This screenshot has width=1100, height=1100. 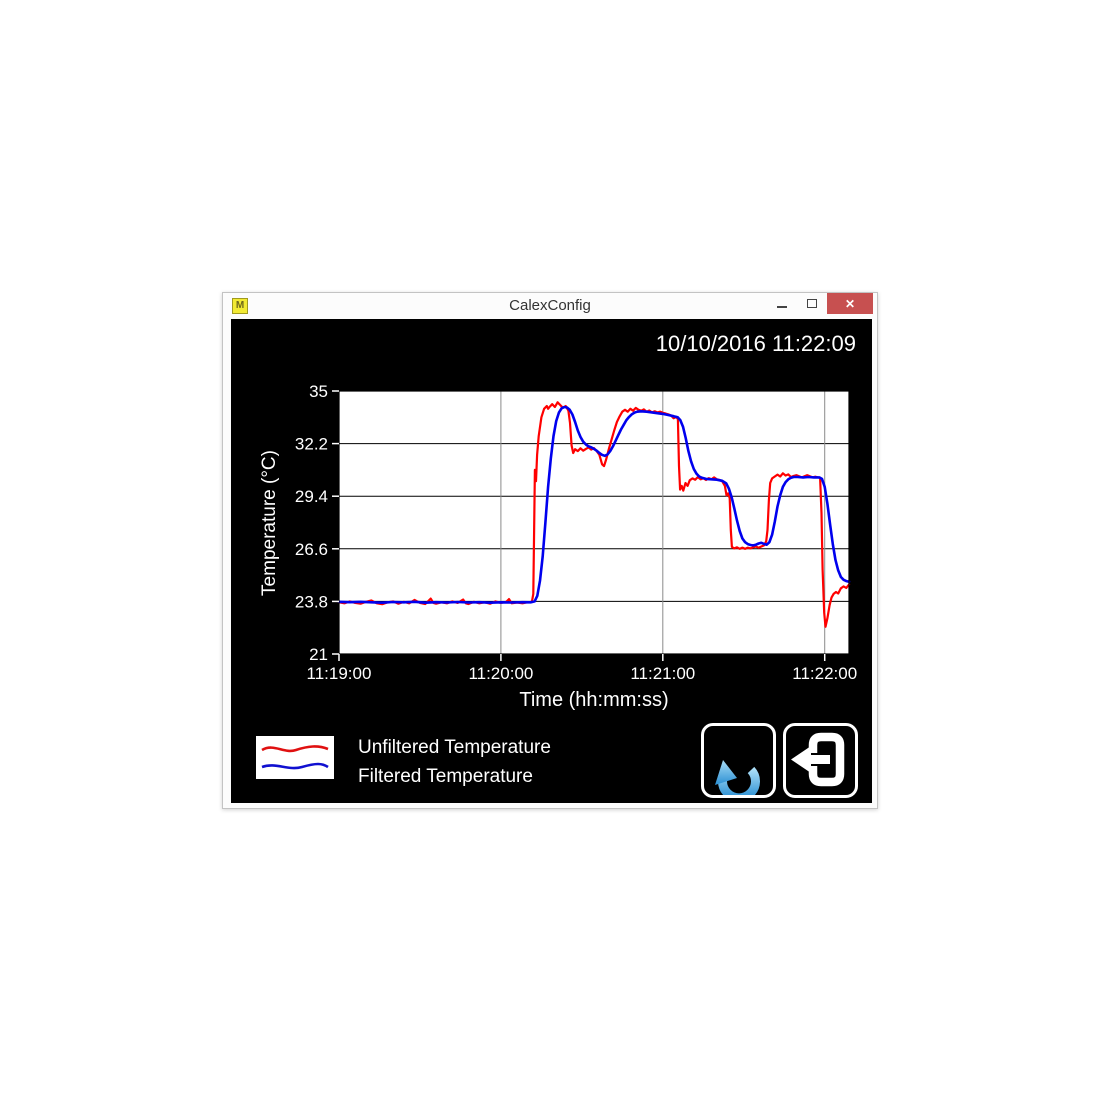 I want to click on legend-filtered-line, so click(x=295, y=766).